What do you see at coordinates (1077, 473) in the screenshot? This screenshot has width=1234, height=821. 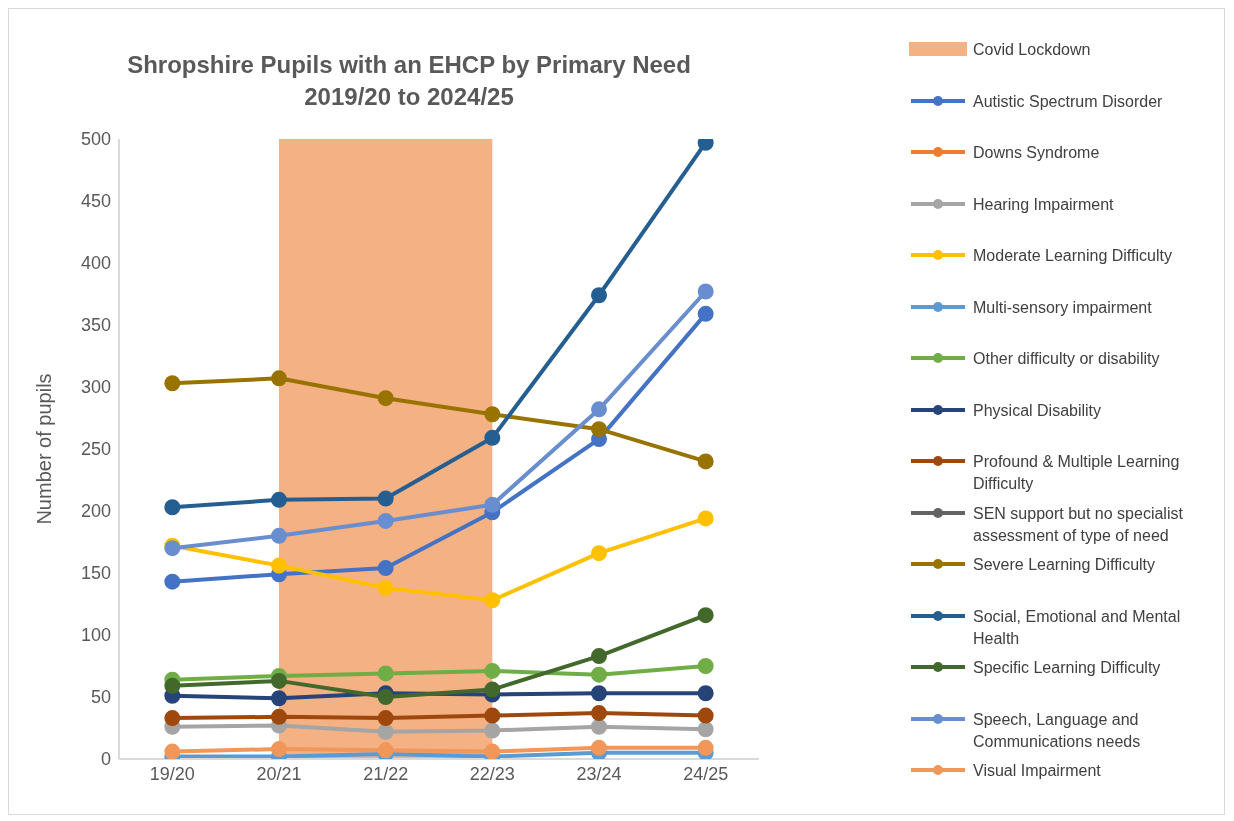 I see `legend-label: Profound & Multiple Learning Difficulty` at bounding box center [1077, 473].